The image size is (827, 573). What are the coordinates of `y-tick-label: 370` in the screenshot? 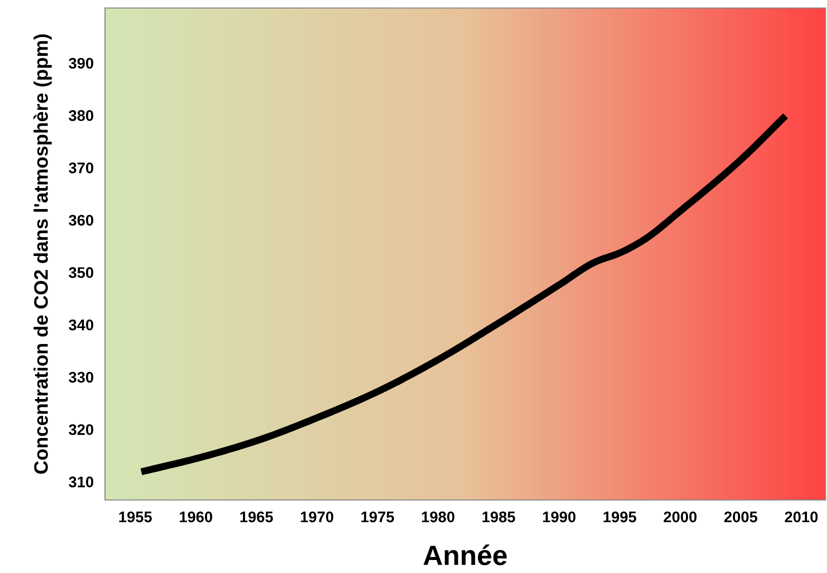 It's located at (81, 168).